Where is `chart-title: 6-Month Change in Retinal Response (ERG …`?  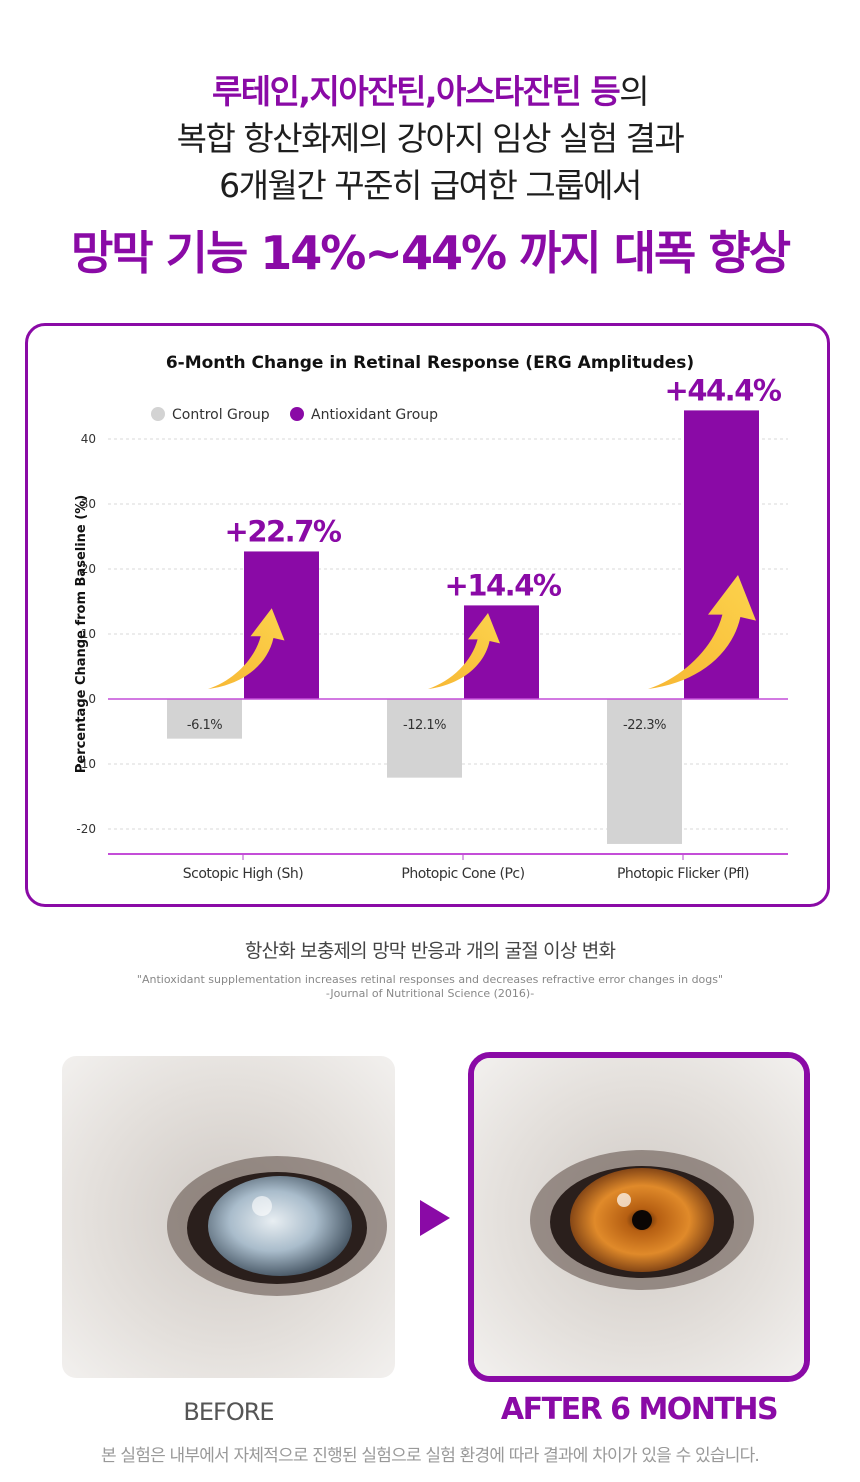
chart-title: 6-Month Change in Retinal Response (ERG … is located at coordinates (430, 363).